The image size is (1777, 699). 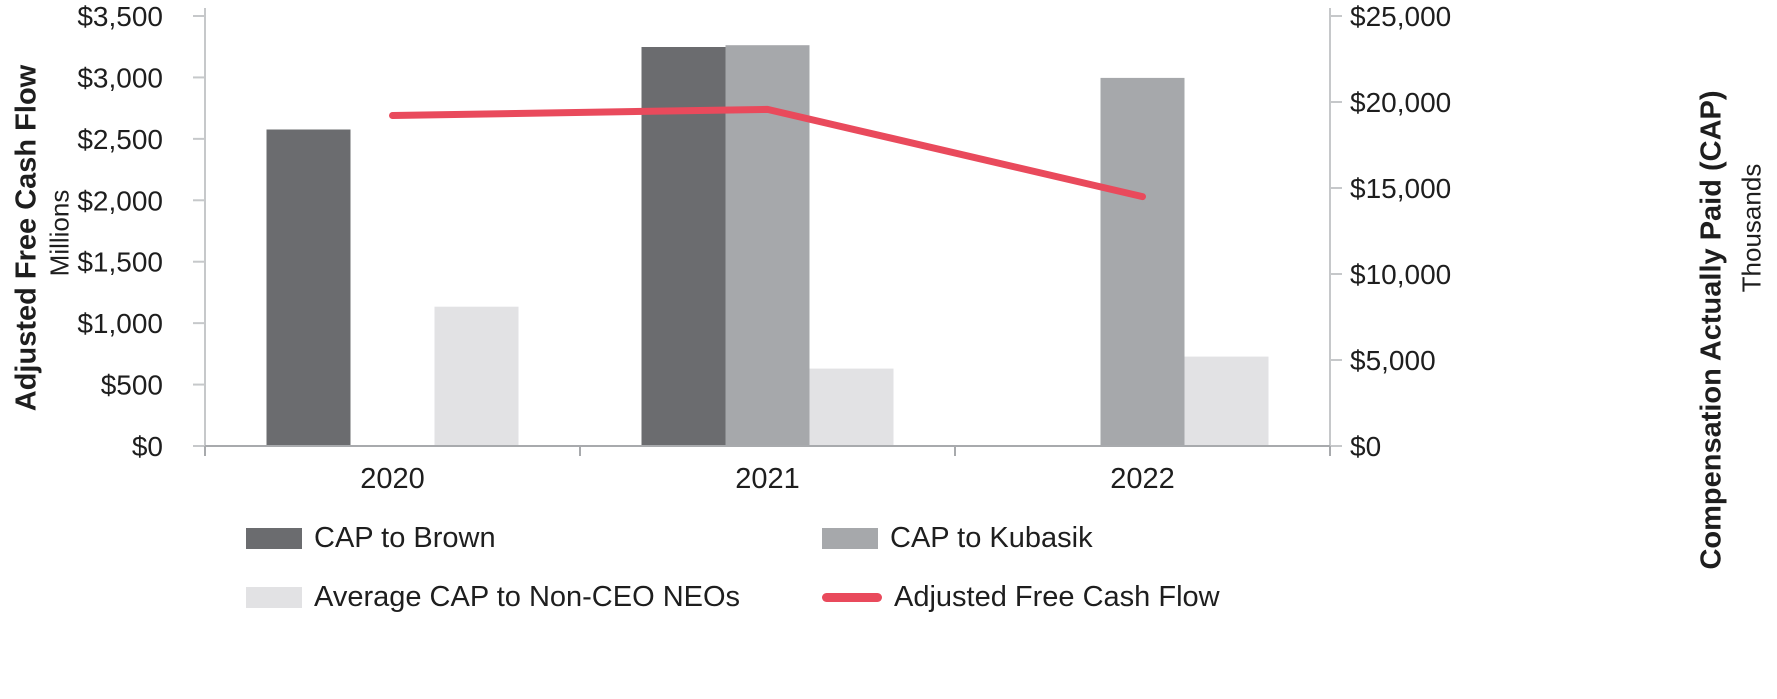 I want to click on left-axis-tick-label: $2,000, so click(x=120, y=200).